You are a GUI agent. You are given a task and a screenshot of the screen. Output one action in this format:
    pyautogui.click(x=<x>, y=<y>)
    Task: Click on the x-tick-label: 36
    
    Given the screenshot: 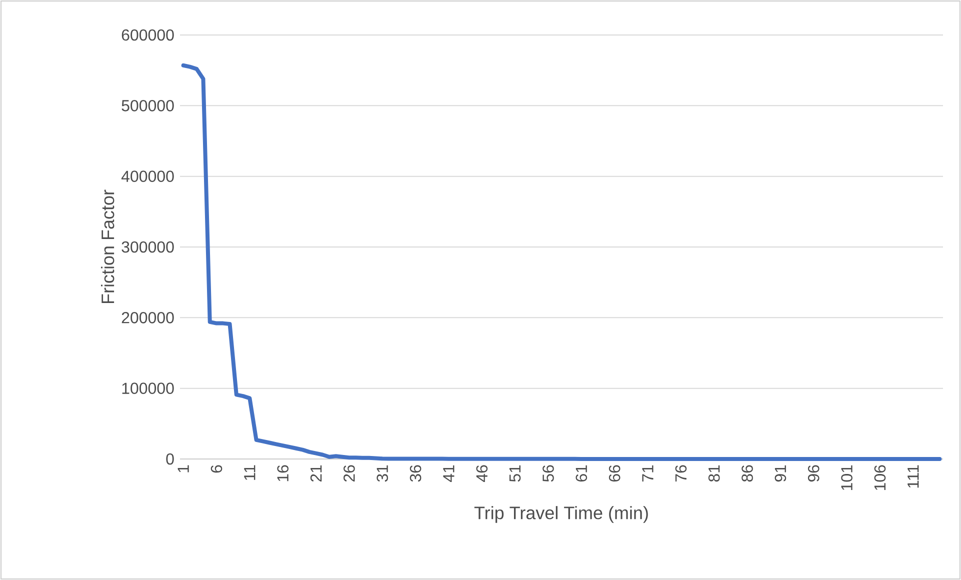 What is the action you would take?
    pyautogui.click(x=416, y=473)
    